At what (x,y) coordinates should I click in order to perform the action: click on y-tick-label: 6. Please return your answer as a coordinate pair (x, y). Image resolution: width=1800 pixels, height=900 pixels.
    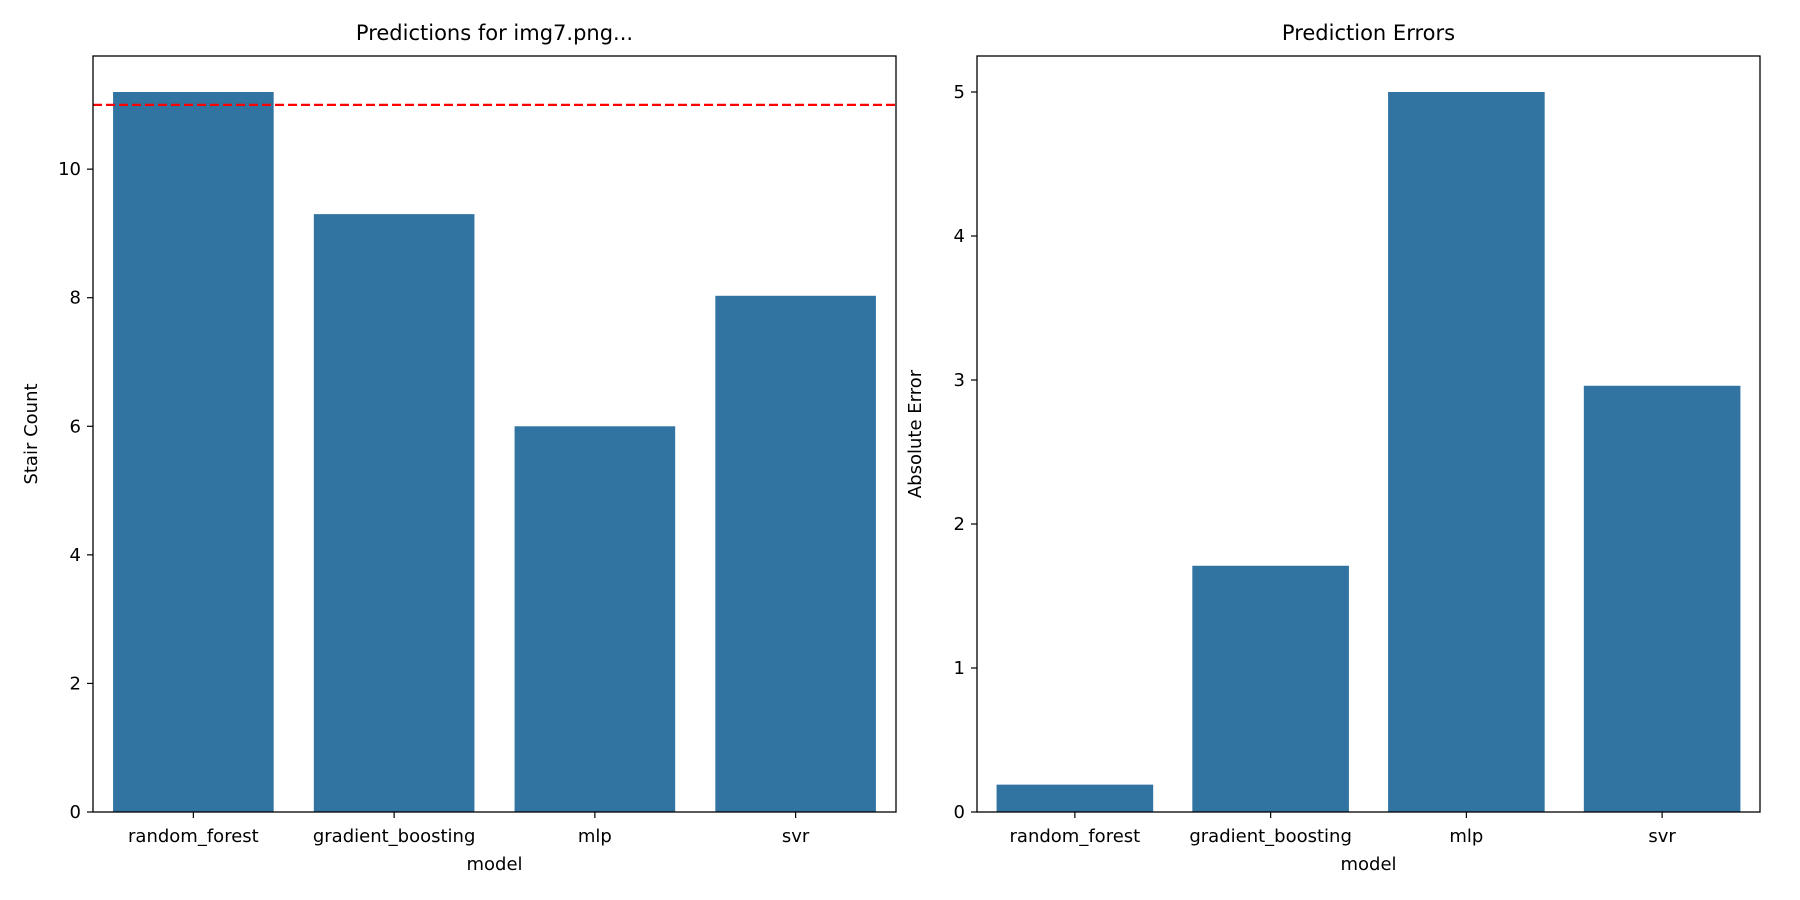
    Looking at the image, I should click on (75, 426).